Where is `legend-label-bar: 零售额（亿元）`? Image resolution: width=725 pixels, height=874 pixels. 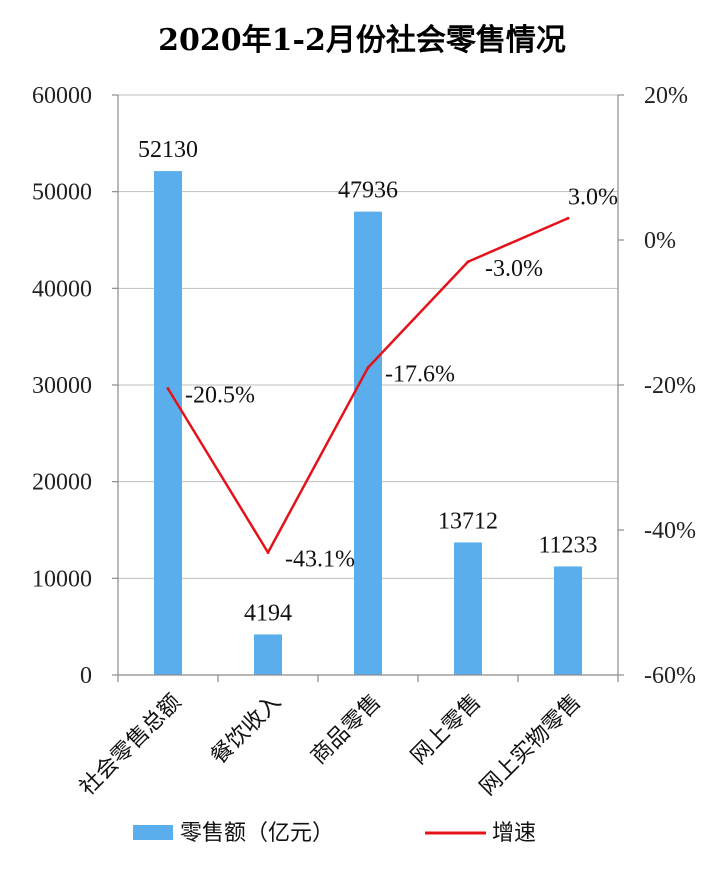
legend-label-bar: 零售额（亿元） is located at coordinates (257, 833).